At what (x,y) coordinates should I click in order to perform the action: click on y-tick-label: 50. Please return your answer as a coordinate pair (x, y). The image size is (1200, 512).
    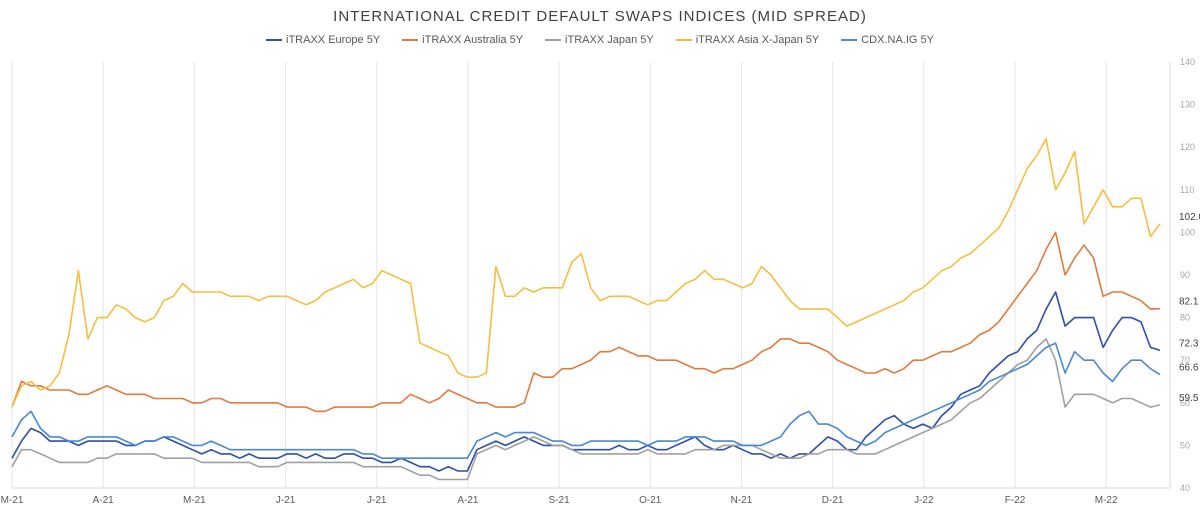
    Looking at the image, I should click on (1185, 445).